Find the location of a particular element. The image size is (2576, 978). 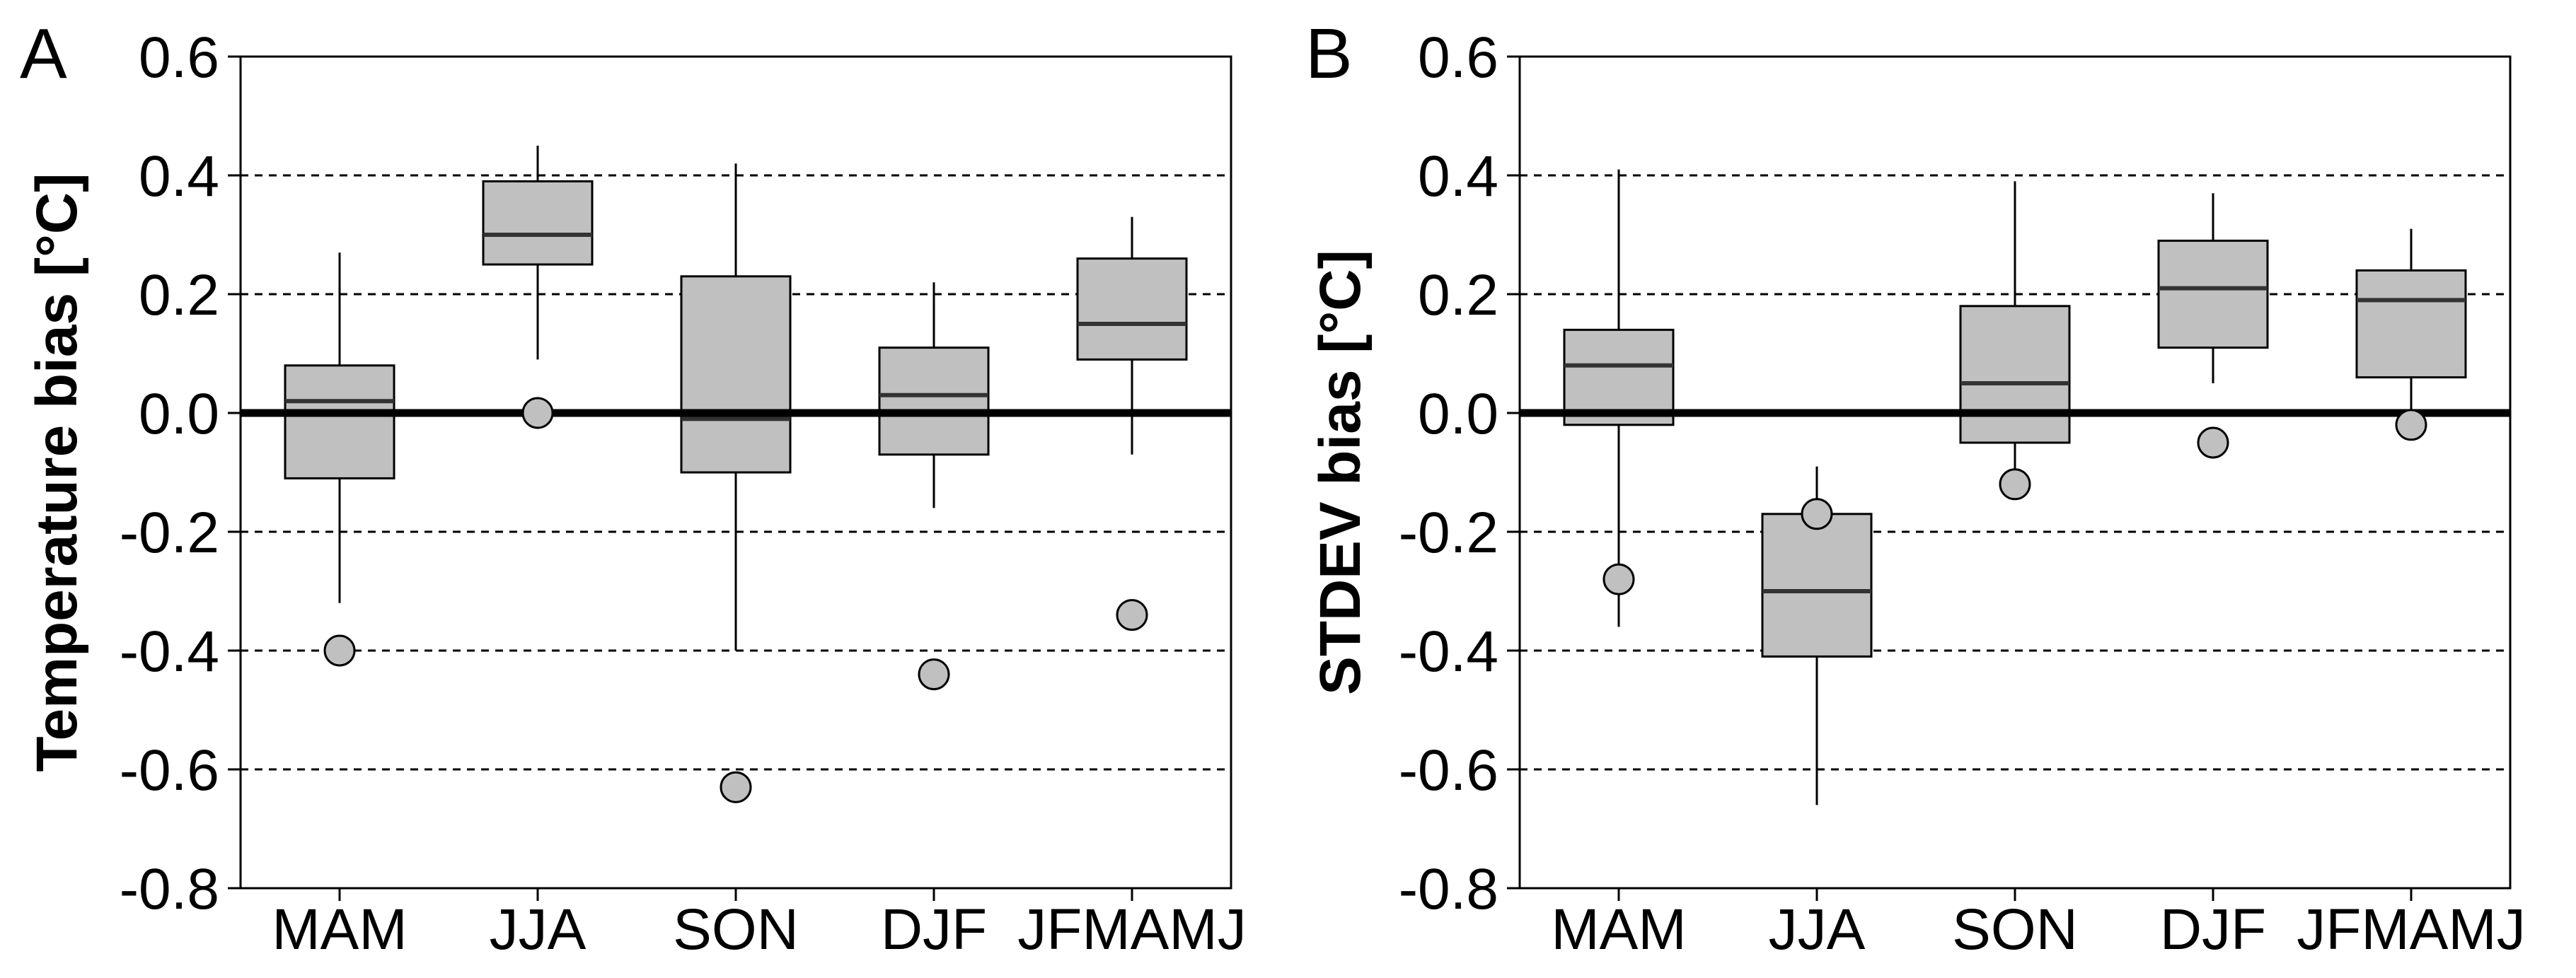

panel-label: B is located at coordinates (1329, 53).